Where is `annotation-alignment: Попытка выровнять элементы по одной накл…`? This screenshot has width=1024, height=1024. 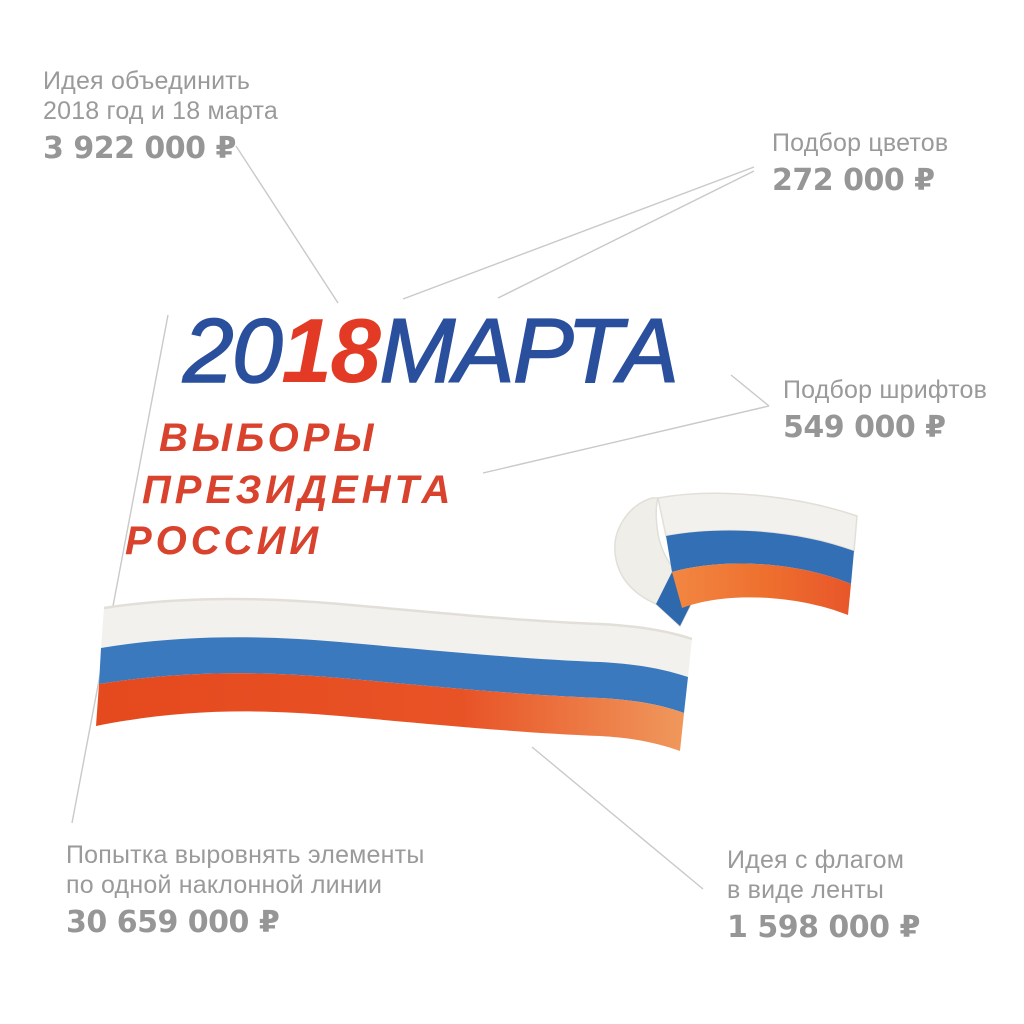 annotation-alignment: Попытка выровнять элементы по одной накл… is located at coordinates (245, 889).